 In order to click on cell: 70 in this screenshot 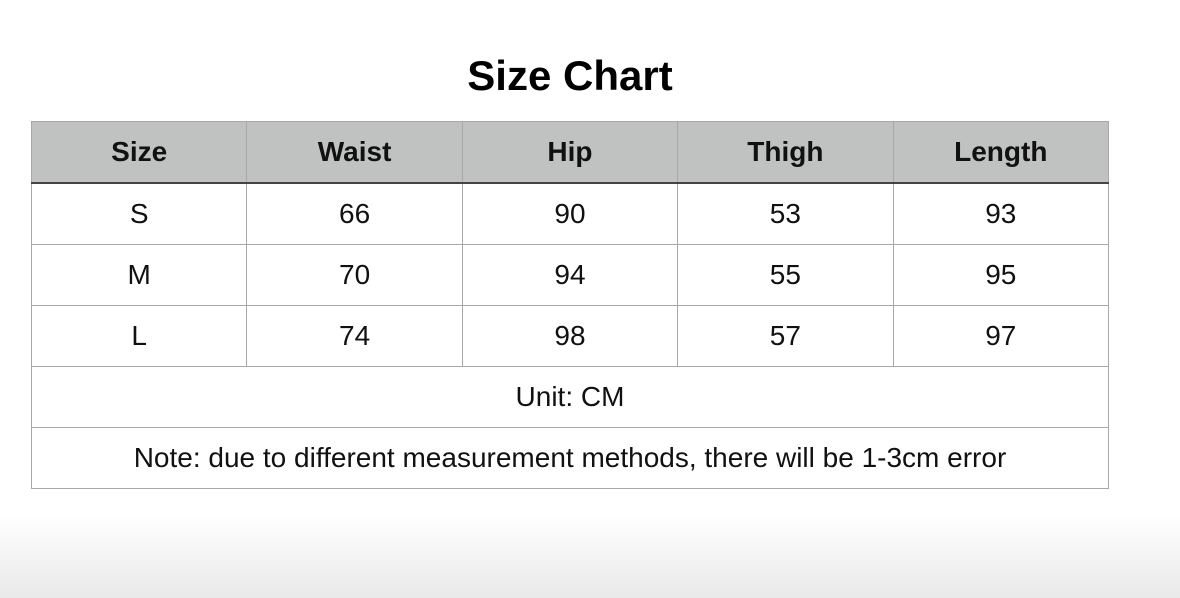, I will do `click(354, 275)`.